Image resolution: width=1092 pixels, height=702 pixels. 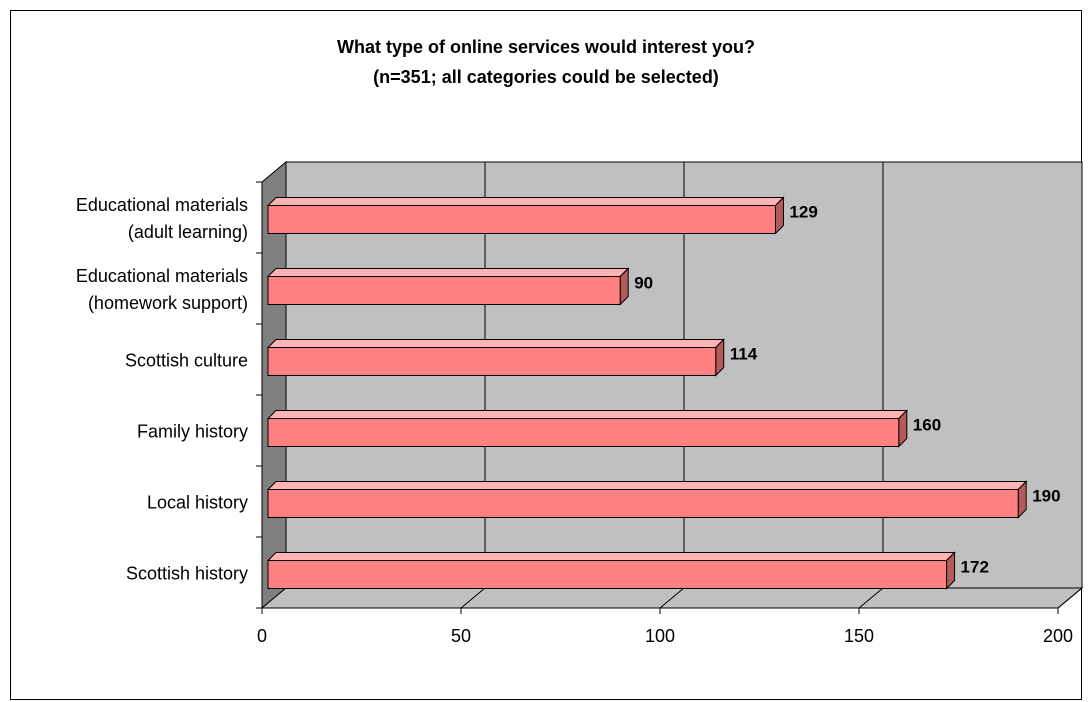 I want to click on data-label: 114, so click(x=744, y=354).